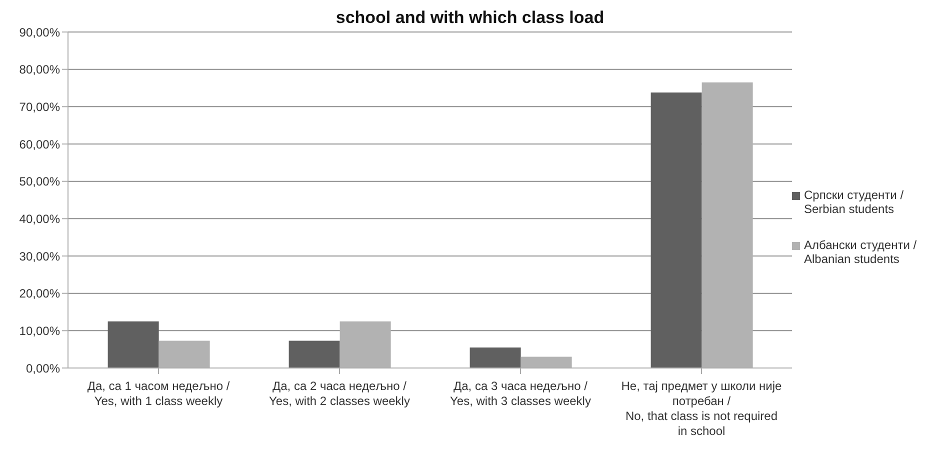  Describe the element at coordinates (39, 144) in the screenshot. I see `y-tick-label: 60,00%` at that location.